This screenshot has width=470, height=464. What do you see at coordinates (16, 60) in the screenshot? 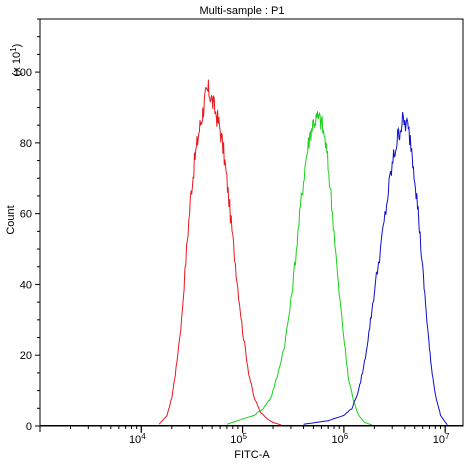
I see `y-multiplier-label: (x 101)` at bounding box center [16, 60].